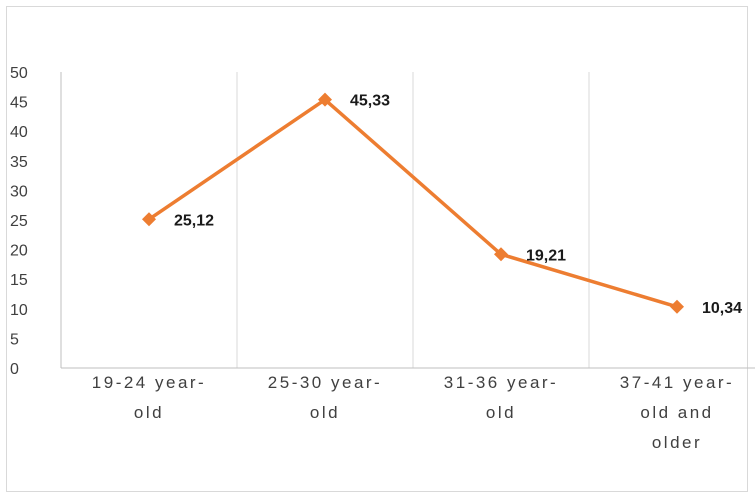 Image resolution: width=755 pixels, height=498 pixels. I want to click on x-tick-label: 19-24 year-old, so click(149, 397).